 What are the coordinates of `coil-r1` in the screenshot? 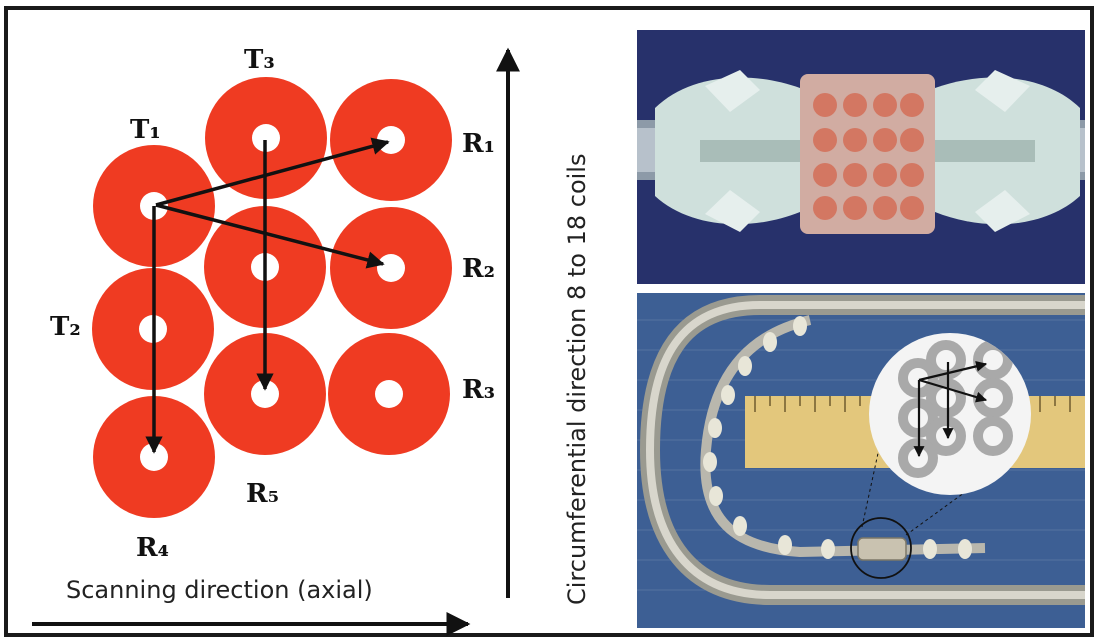 It's located at (391, 140).